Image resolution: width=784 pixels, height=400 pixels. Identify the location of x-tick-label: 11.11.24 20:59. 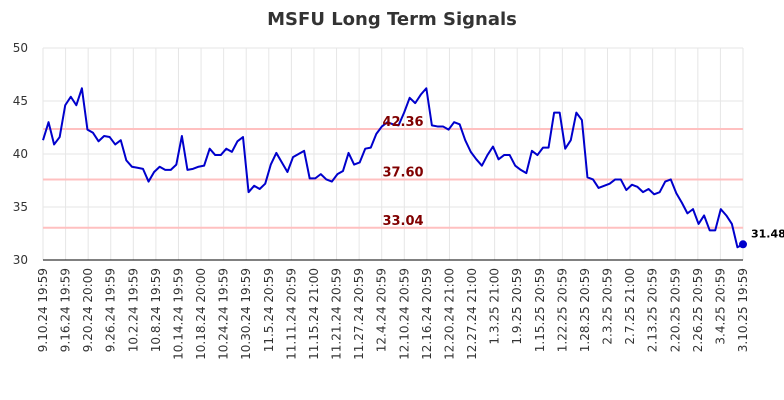
(291, 314).